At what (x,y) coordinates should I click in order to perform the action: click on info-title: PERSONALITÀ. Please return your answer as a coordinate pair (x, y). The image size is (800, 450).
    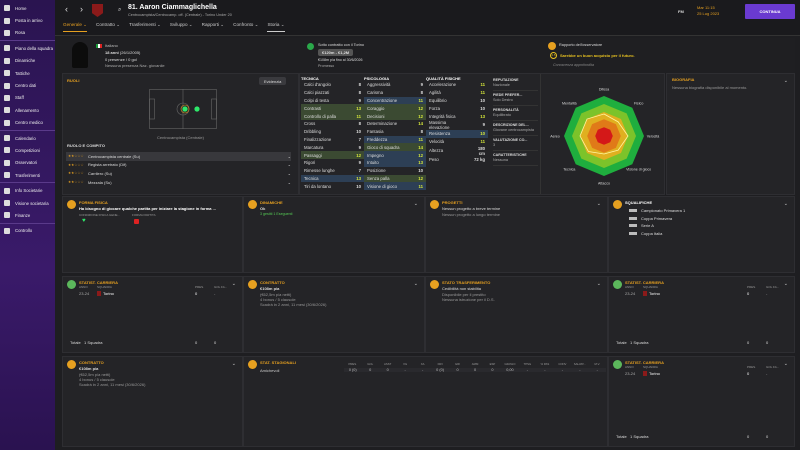
    Looking at the image, I should click on (506, 110).